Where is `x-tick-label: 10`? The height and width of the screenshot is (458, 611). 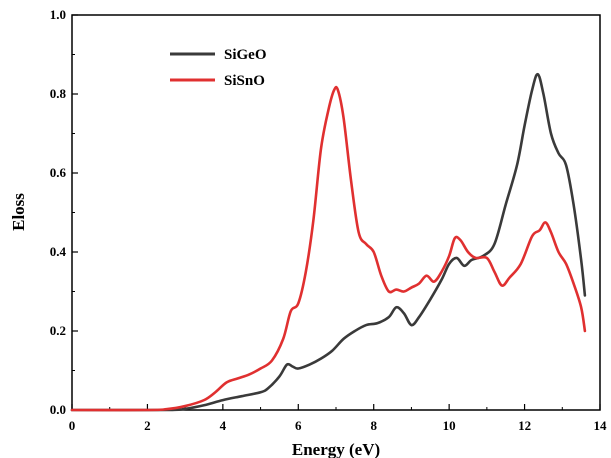
x-tick-label: 10 is located at coordinates (449, 425).